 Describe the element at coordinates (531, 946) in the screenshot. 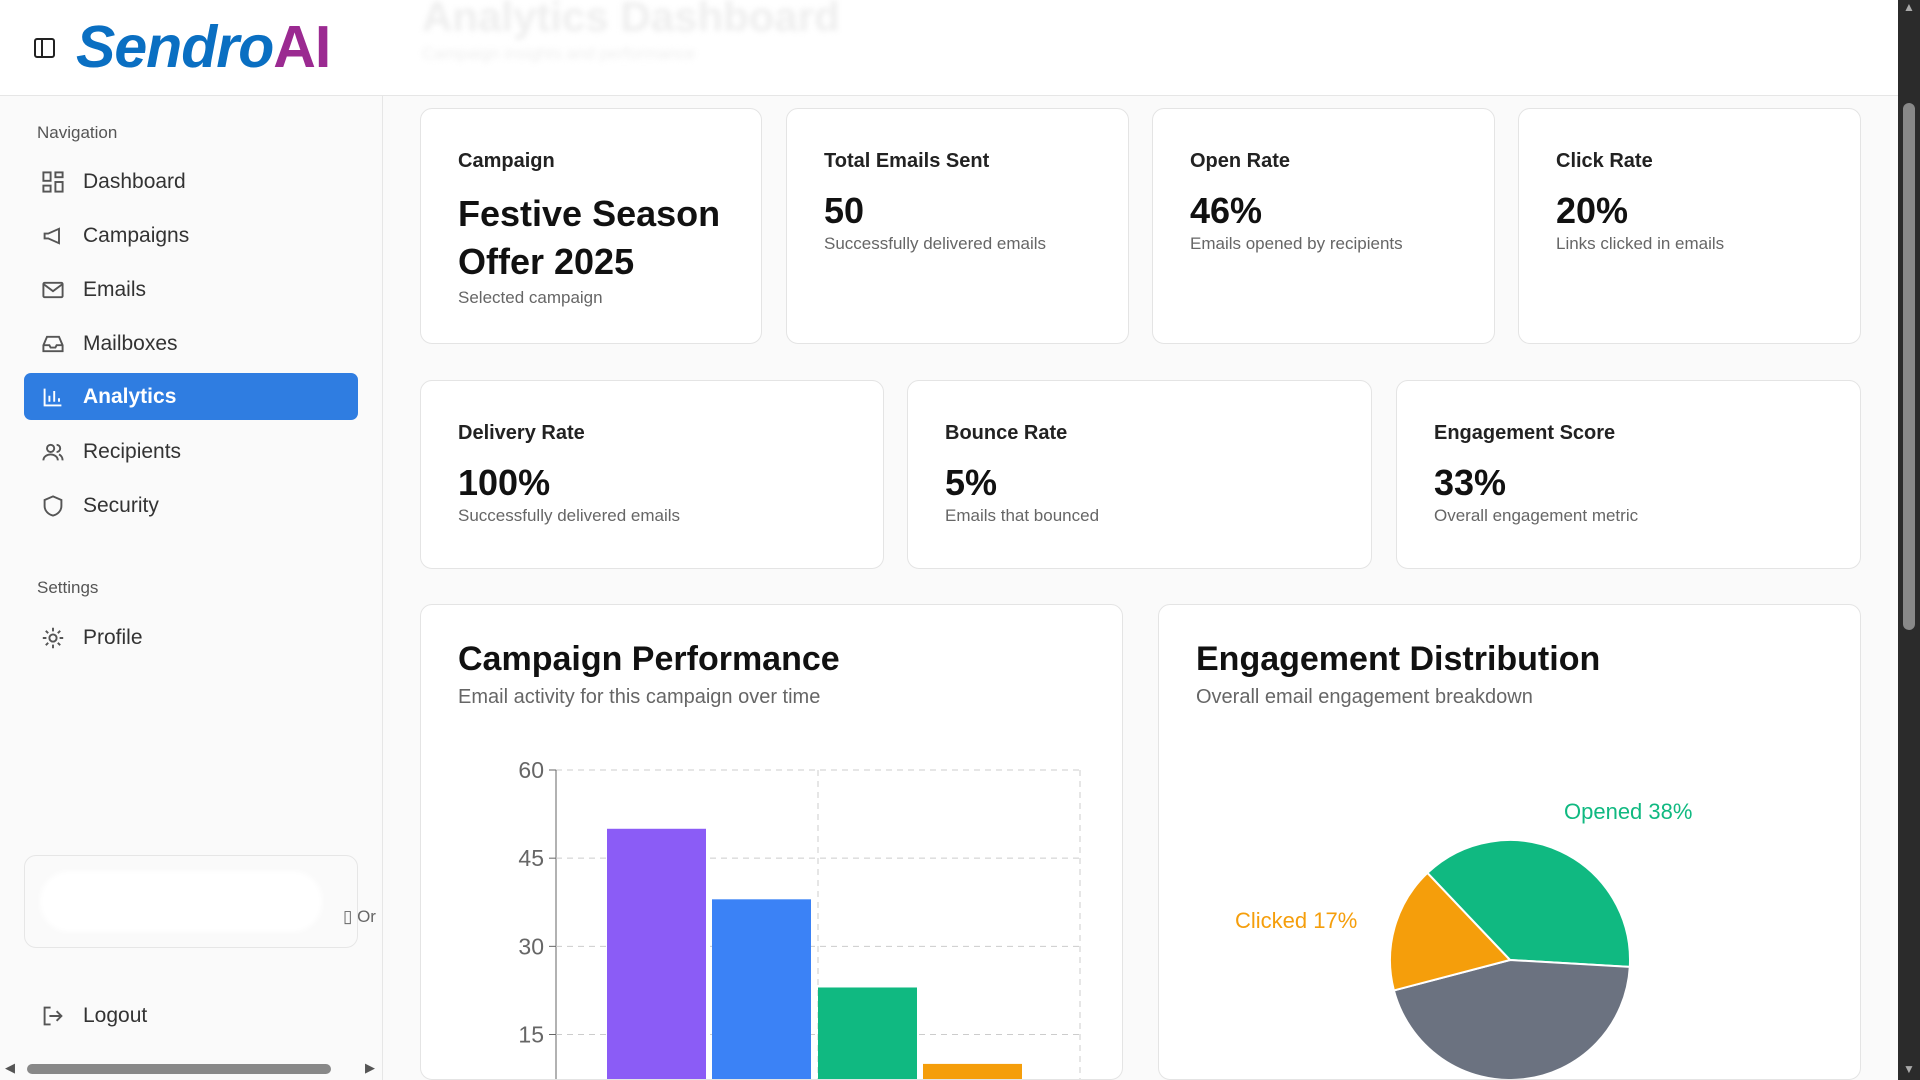

I see `y-tick-label: 30` at that location.